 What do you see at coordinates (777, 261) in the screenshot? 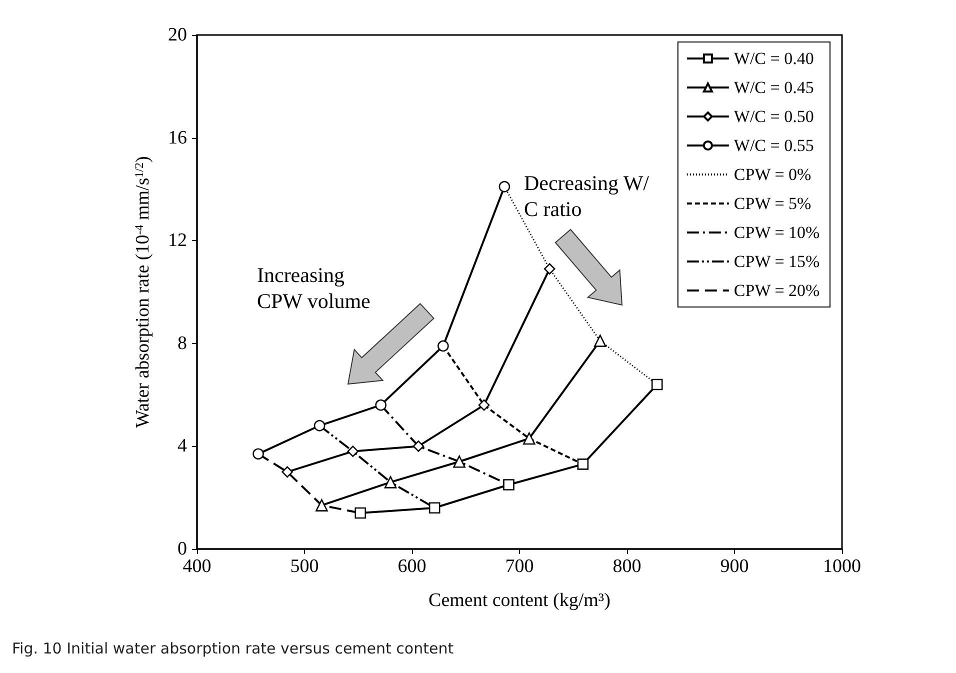
I see `legend-label: CPW = 15%` at bounding box center [777, 261].